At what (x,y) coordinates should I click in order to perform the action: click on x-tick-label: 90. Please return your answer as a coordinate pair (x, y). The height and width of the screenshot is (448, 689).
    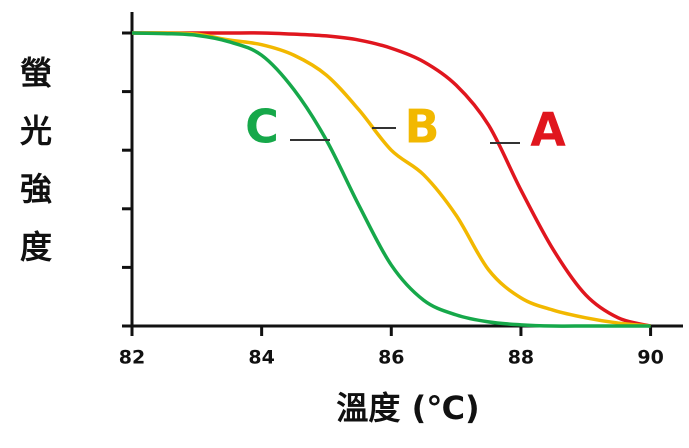
    Looking at the image, I should click on (650, 358).